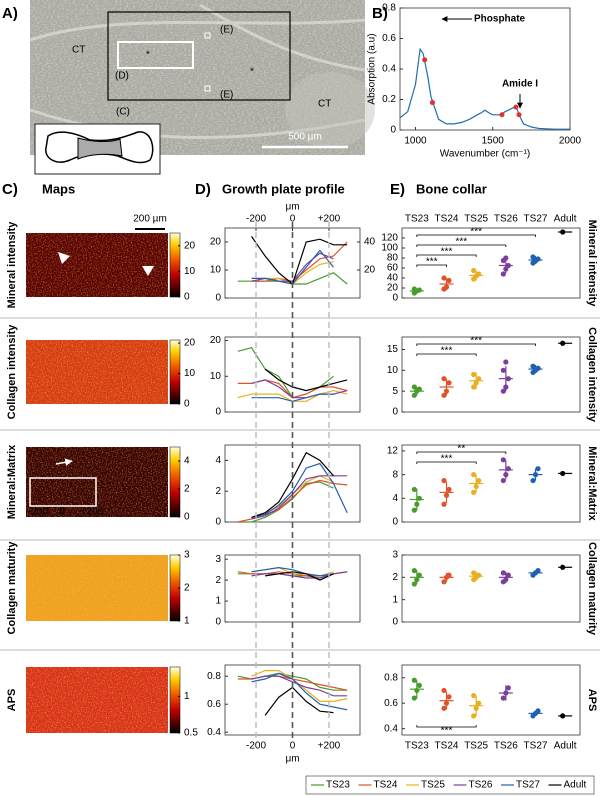 This screenshot has width=600, height=796. I want to click on panel-title: Growth plate profile, so click(283, 188).